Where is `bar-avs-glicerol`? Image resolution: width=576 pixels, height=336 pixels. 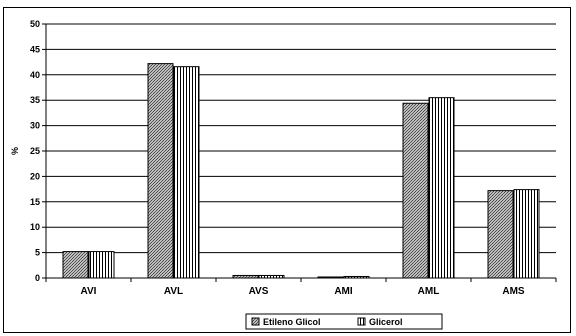 bar-avs-glicerol is located at coordinates (271, 276).